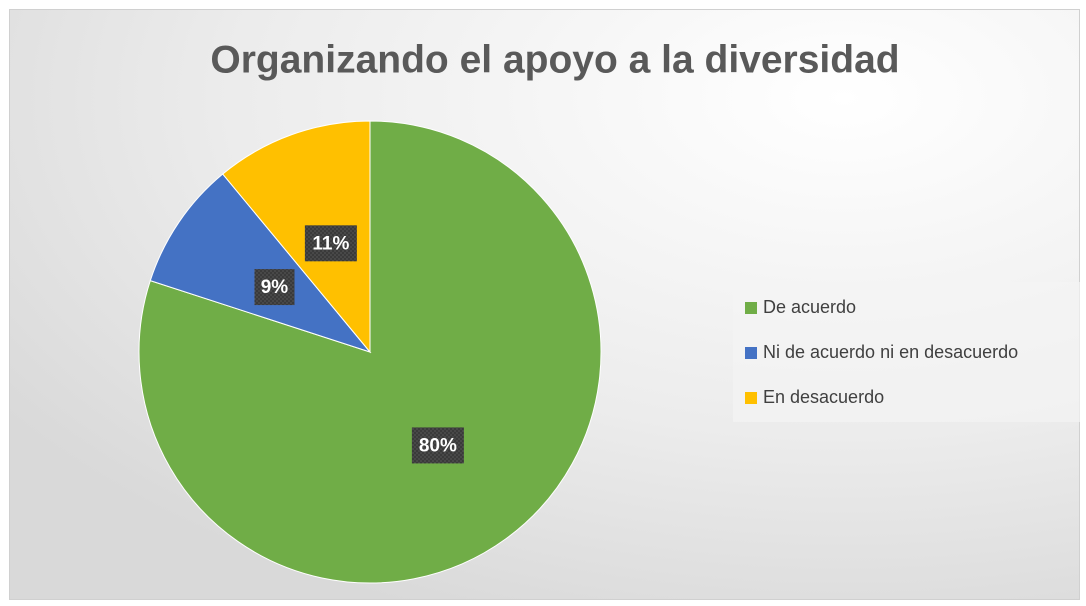 The width and height of the screenshot is (1086, 606). What do you see at coordinates (554, 59) in the screenshot?
I see `chart-title: Organizando el apoyo a la diversidad` at bounding box center [554, 59].